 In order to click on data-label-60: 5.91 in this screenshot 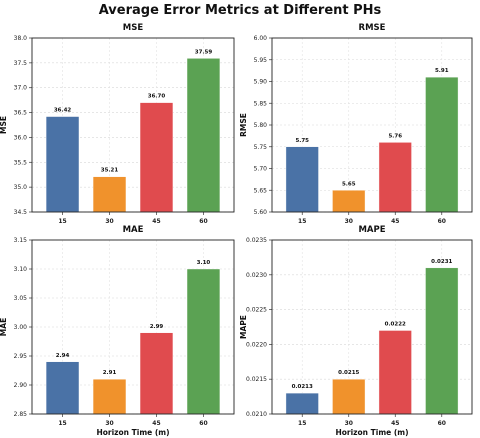, I will do `click(442, 71)`.